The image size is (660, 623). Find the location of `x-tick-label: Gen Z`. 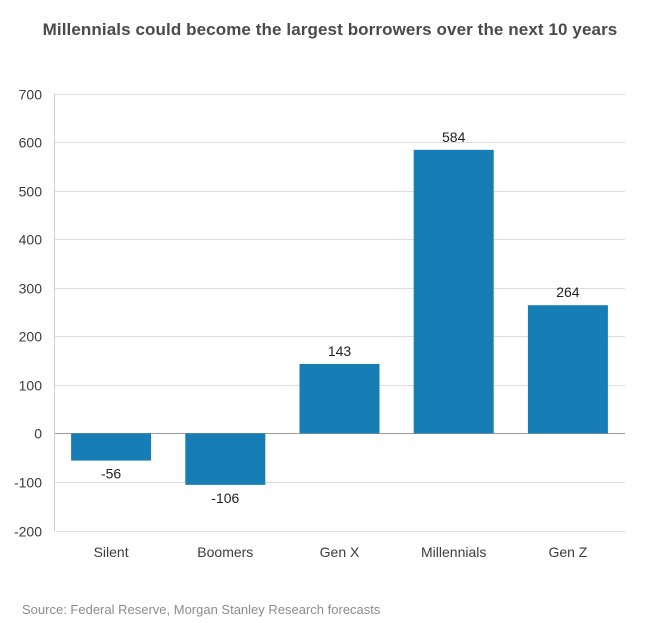

x-tick-label: Gen Z is located at coordinates (567, 552).